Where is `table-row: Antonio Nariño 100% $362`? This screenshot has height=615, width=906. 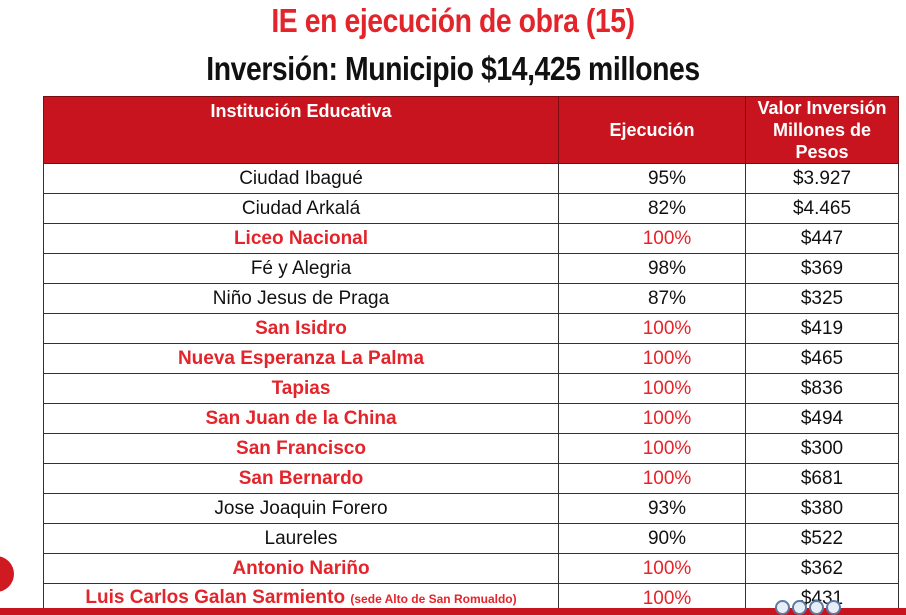
table-row: Antonio Nariño 100% $362 is located at coordinates (471, 568).